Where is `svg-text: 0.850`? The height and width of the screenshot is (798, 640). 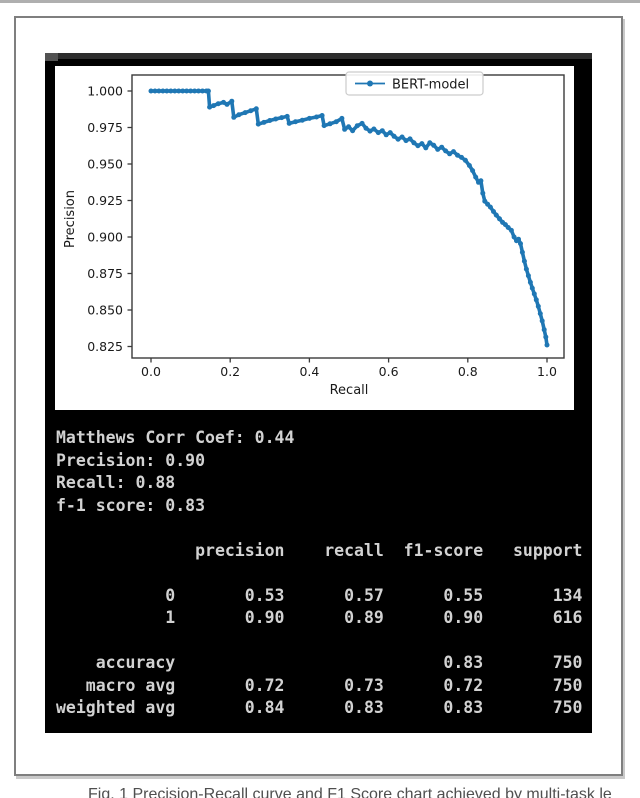 svg-text: 0.850 is located at coordinates (105, 310).